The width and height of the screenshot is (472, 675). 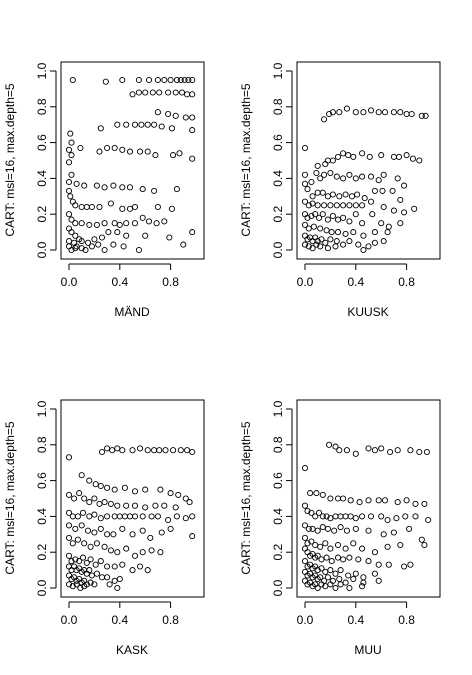 What do you see at coordinates (107, 175) in the screenshot?
I see `axes-mand: 0.0 0.4 0.8 0.0 0.2 0.4 0.6 0.8 1.0` at bounding box center [107, 175].